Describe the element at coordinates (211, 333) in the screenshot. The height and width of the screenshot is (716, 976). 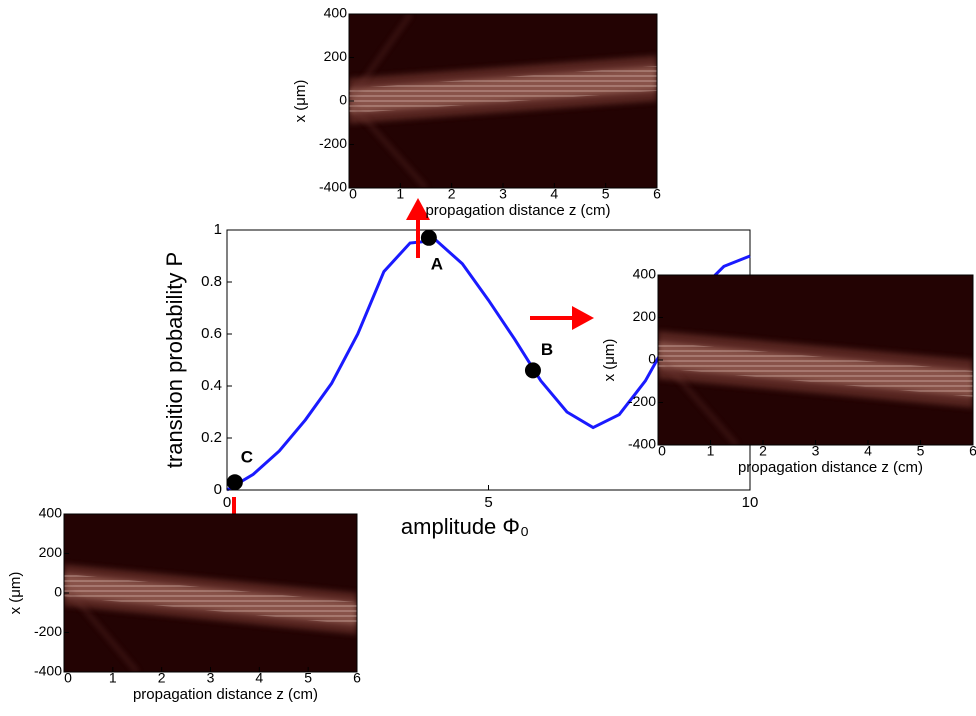
I see `y-tick-label: 0.6` at that location.